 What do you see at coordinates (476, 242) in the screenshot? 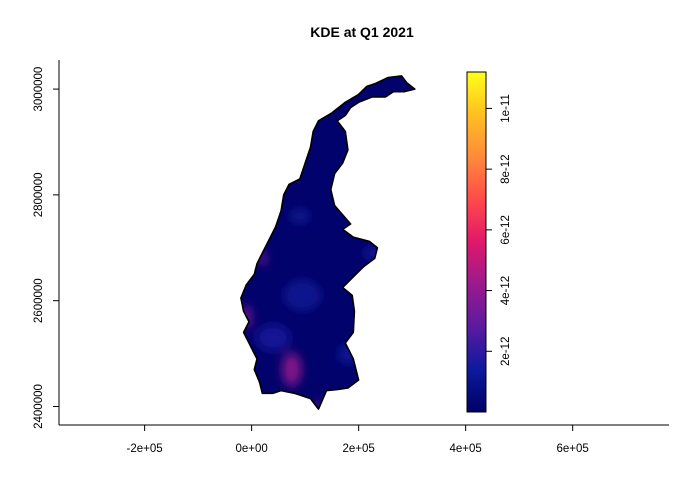
I see `colorbar-ramp` at bounding box center [476, 242].